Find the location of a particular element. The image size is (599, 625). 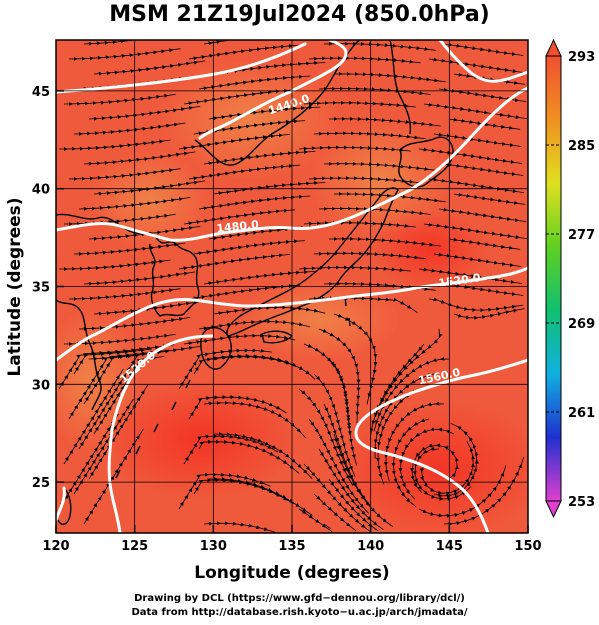

x-tick-label: 135 is located at coordinates (291, 546).